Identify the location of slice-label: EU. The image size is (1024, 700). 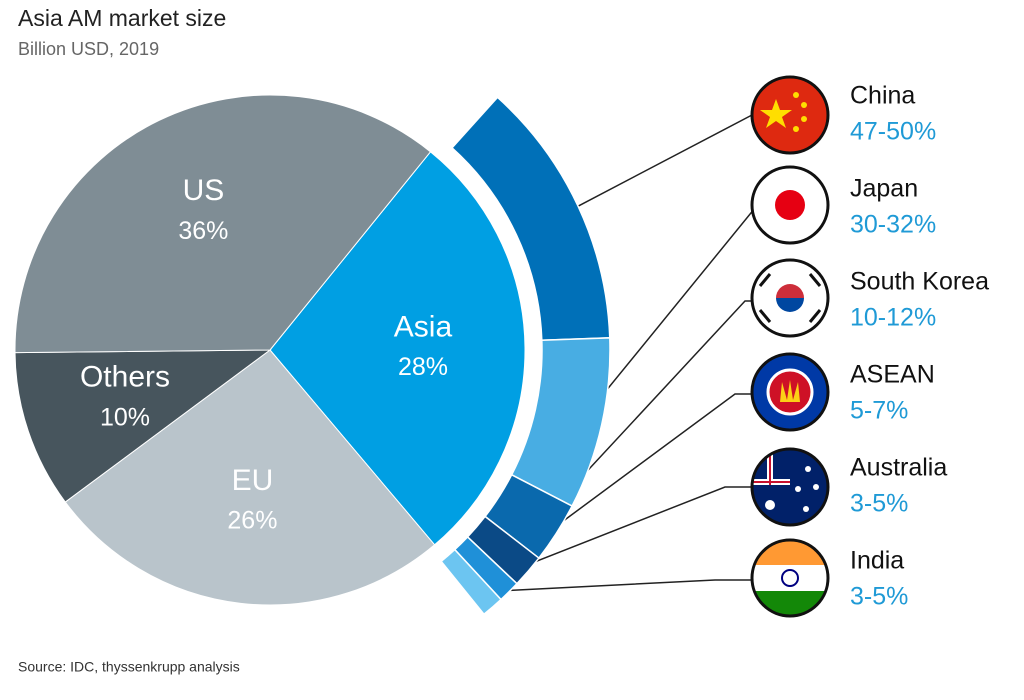
(253, 480).